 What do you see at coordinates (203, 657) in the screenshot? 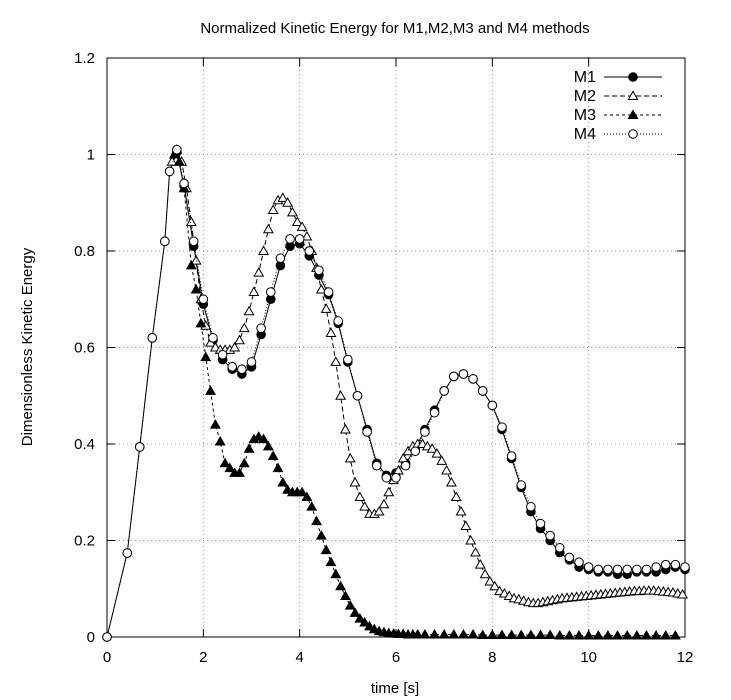
I see `x-tick-label: 2` at bounding box center [203, 657].